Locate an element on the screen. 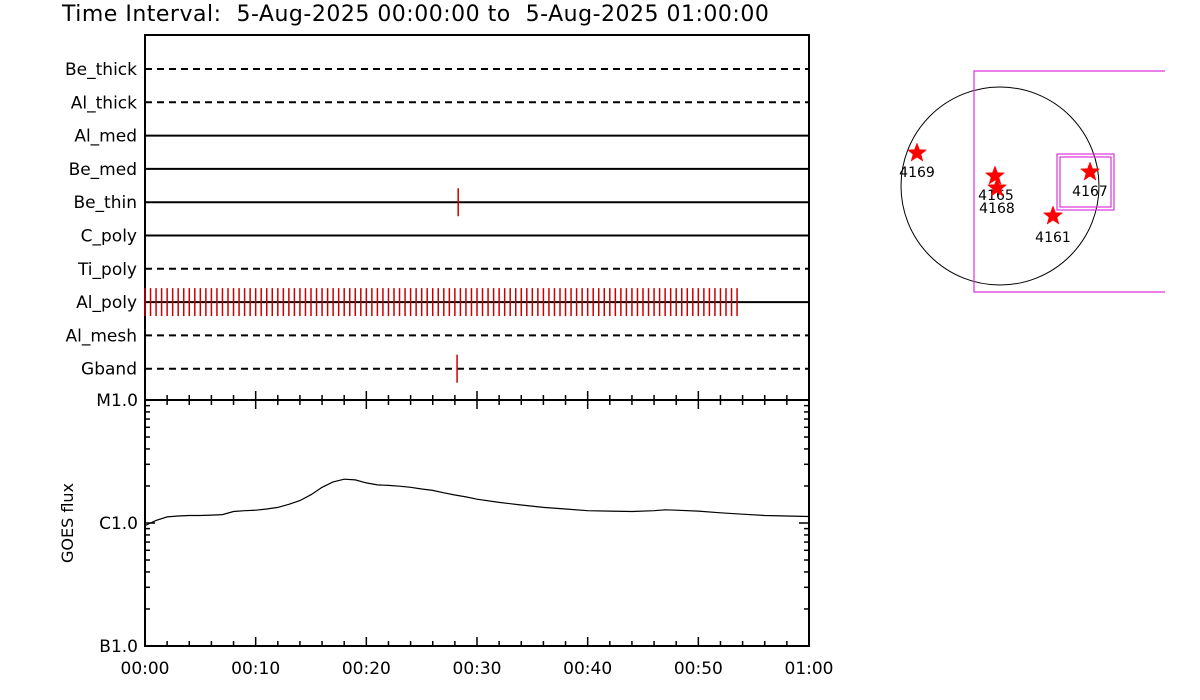 The width and height of the screenshot is (1200, 700). region-box-inner is located at coordinates (1085, 182).